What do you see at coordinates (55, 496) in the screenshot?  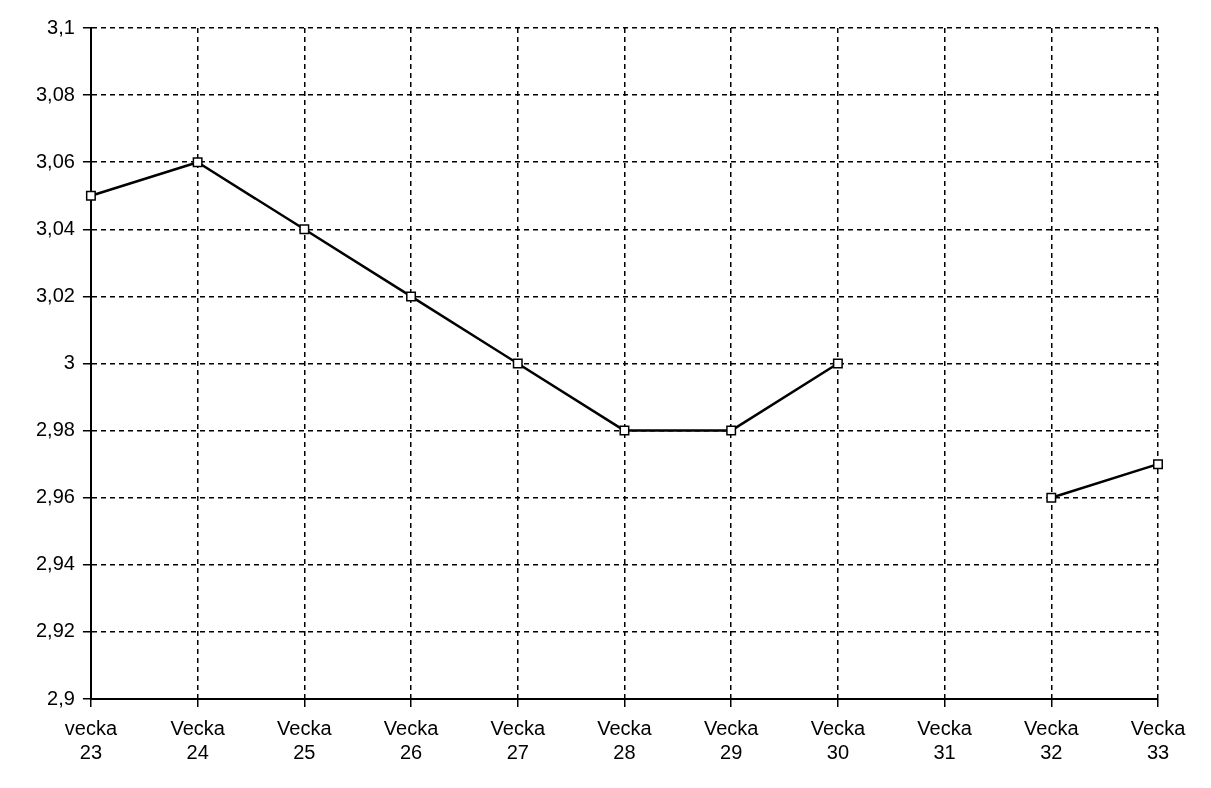 I see `y-tick-label: 2,96` at bounding box center [55, 496].